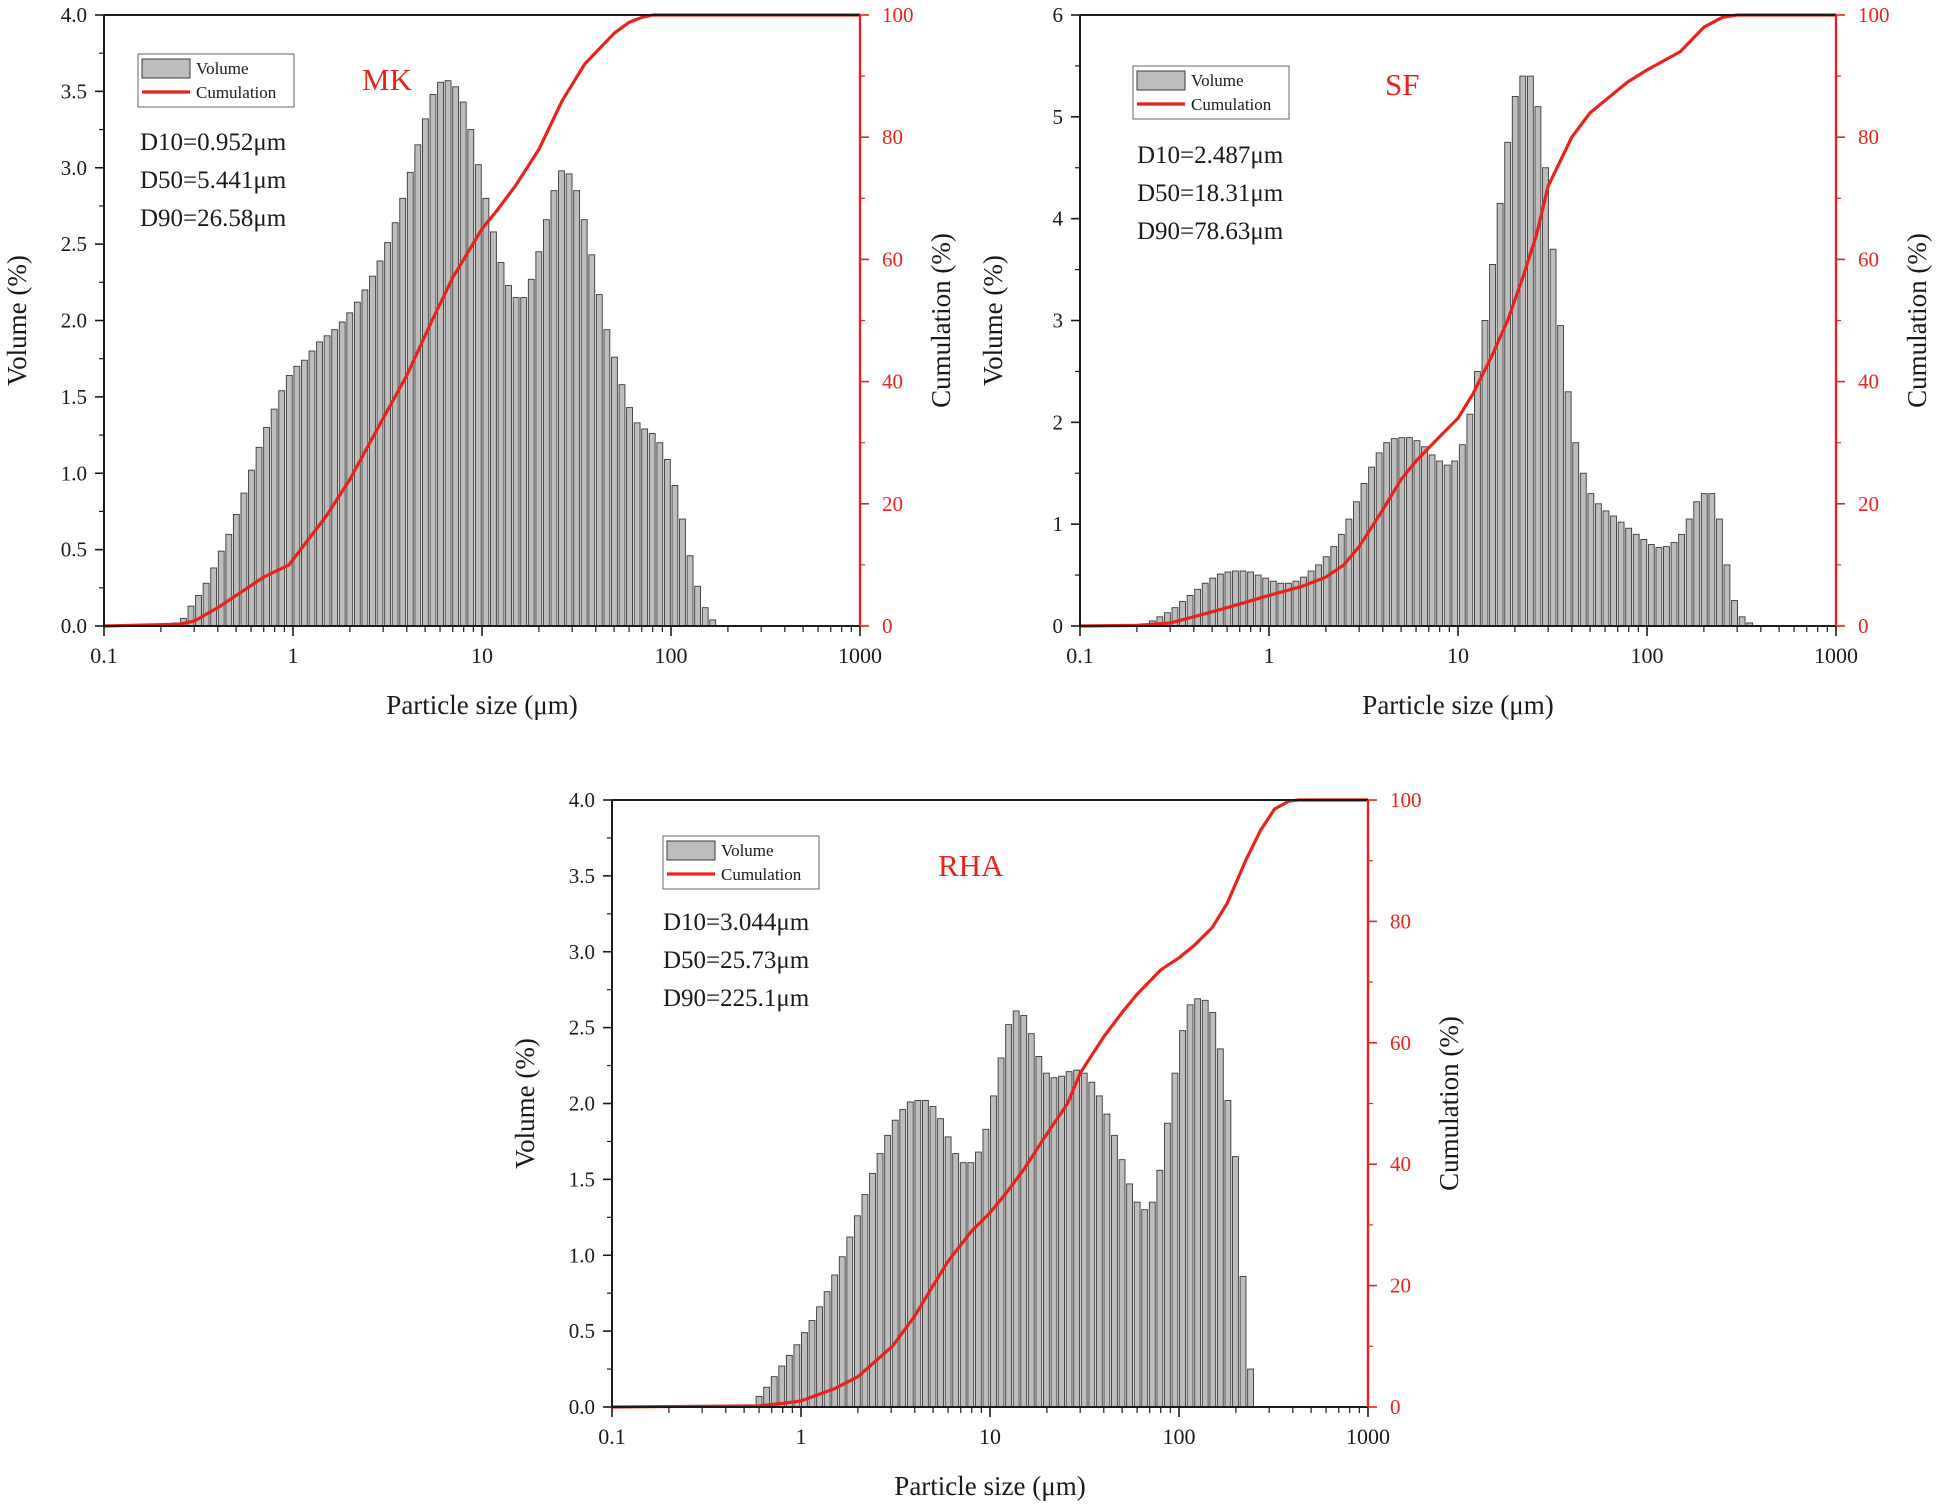 The image size is (1940, 1512). What do you see at coordinates (1058, 422) in the screenshot?
I see `y-tick-label: 2` at bounding box center [1058, 422].